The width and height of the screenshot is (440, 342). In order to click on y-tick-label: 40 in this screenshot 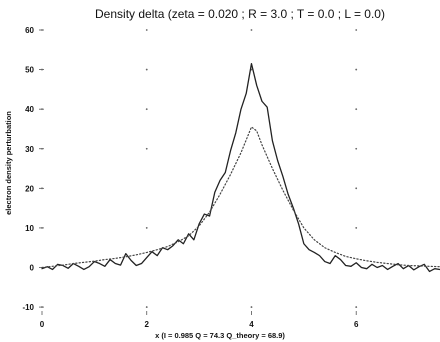, I will do `click(29, 109)`.